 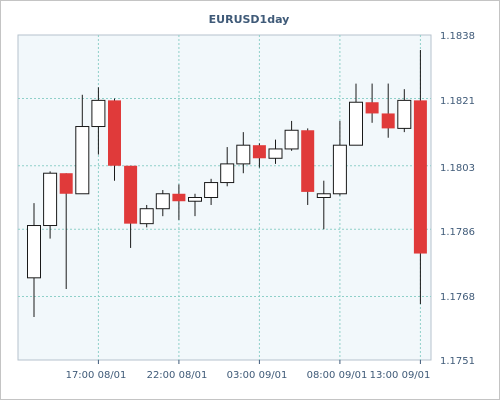 I want to click on y-tick-label: 1.1768, so click(x=457, y=297).